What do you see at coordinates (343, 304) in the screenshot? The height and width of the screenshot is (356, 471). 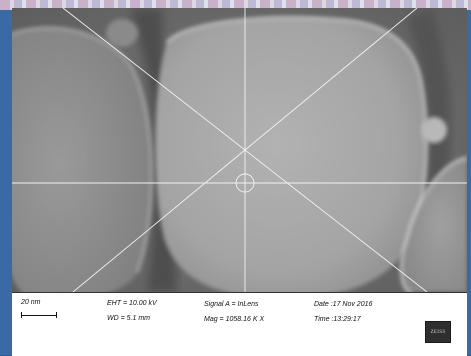 I see `date-value: Date :17 Nov 2016` at bounding box center [343, 304].